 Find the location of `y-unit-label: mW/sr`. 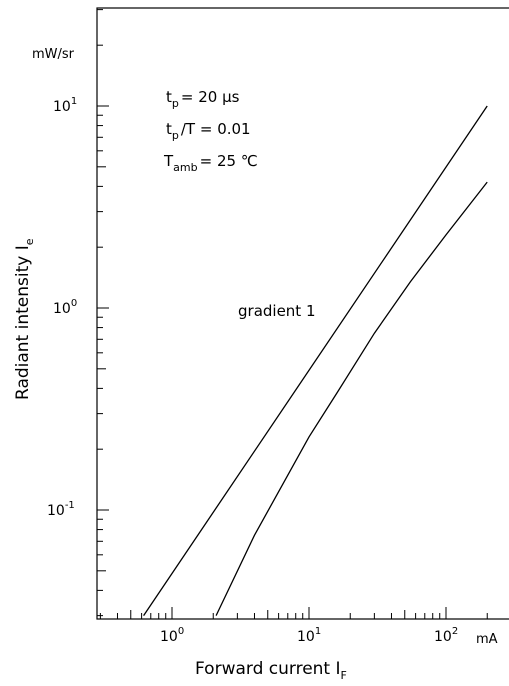

y-unit-label: mW/sr is located at coordinates (53, 54).